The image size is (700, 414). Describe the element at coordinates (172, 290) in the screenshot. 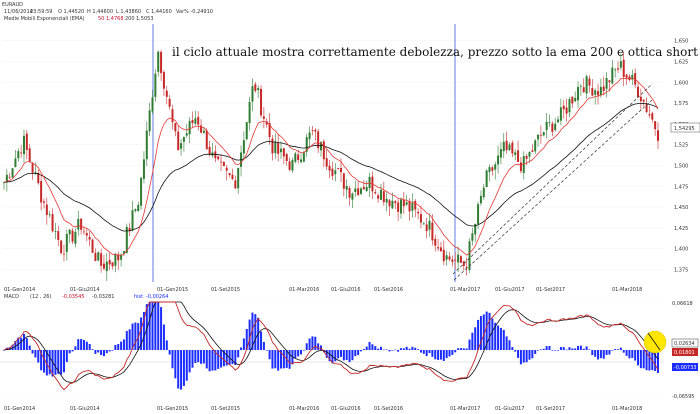

I see `price-xtick: 01-Gen2015` at that location.